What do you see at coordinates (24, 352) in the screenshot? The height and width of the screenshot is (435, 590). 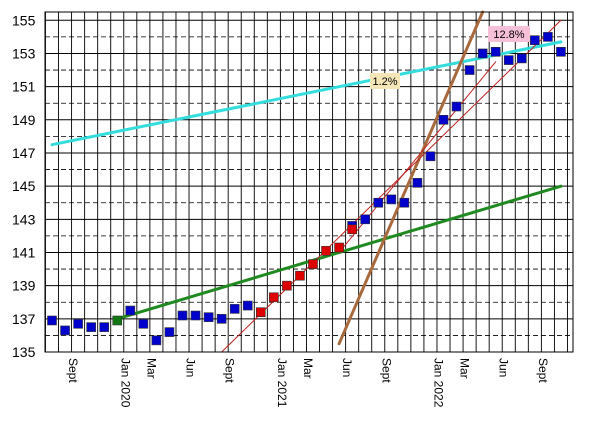 I see `y-tick-label: 135` at bounding box center [24, 352].